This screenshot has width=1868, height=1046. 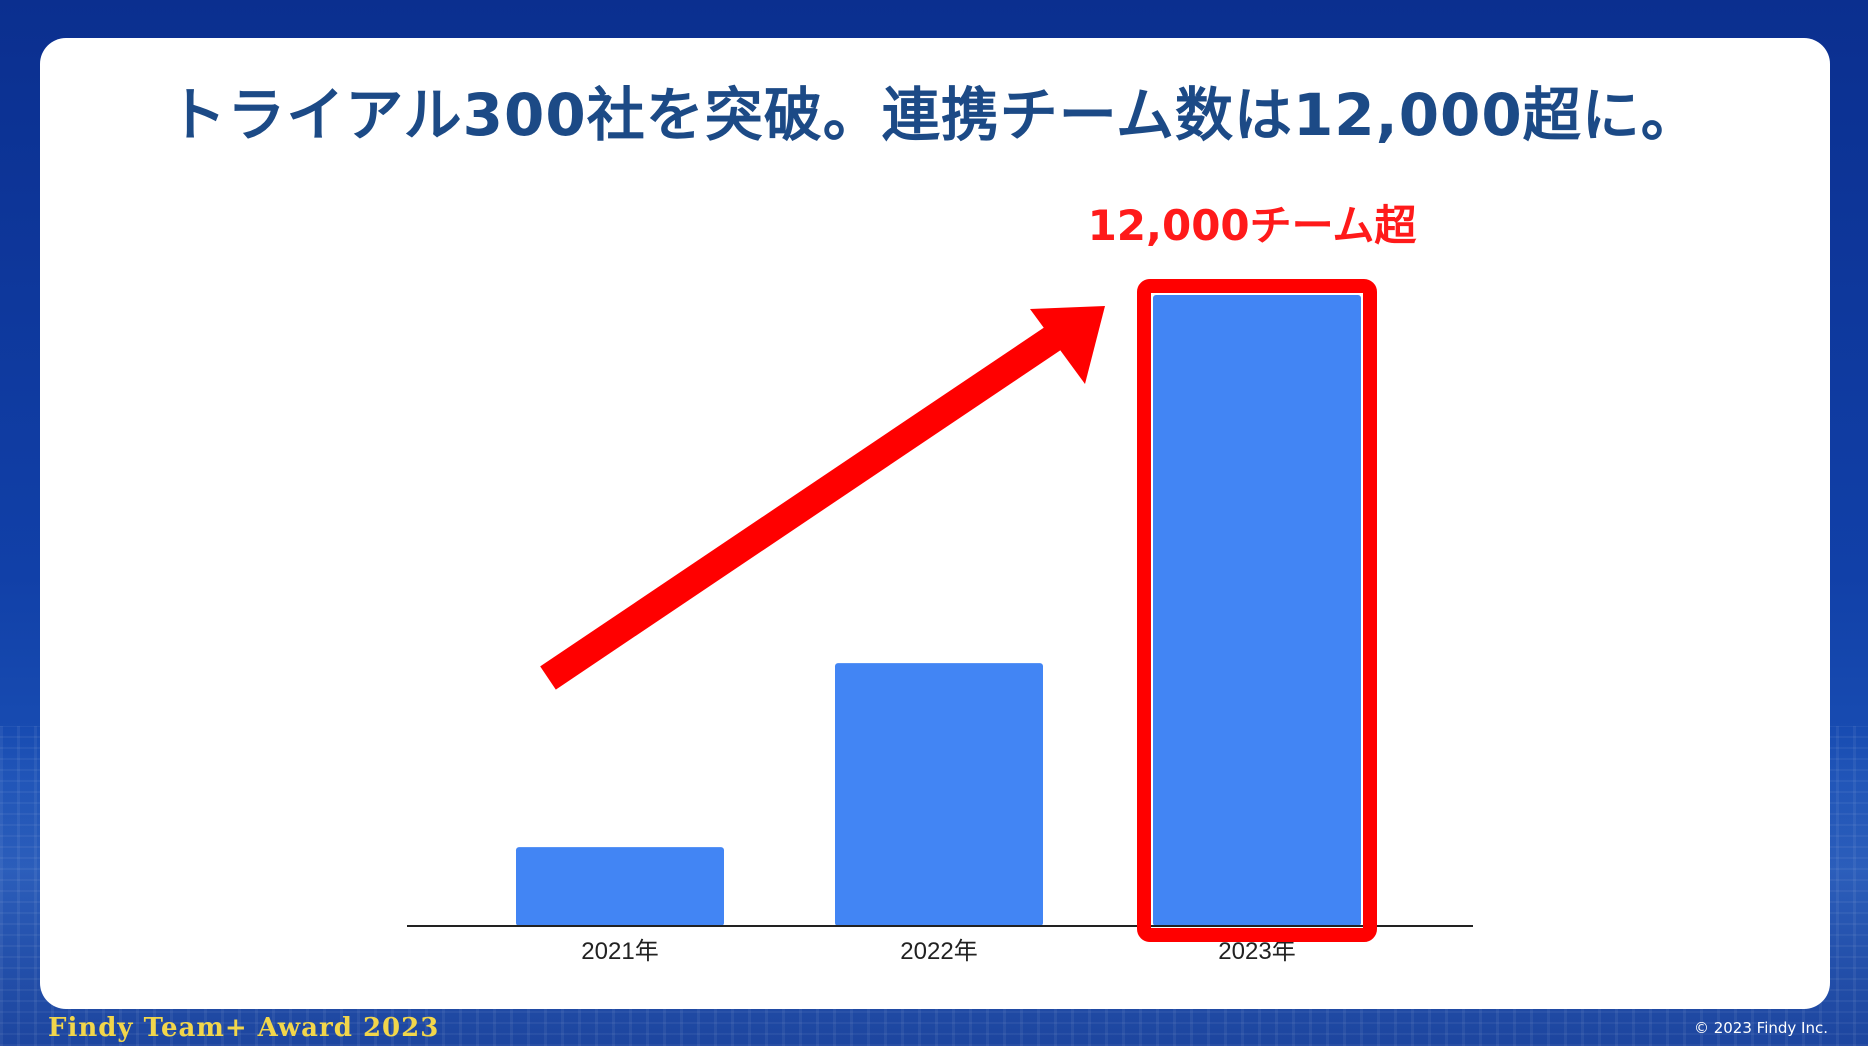 What do you see at coordinates (244, 1028) in the screenshot?
I see `footer-brand: Findy Team+ Award 2023` at bounding box center [244, 1028].